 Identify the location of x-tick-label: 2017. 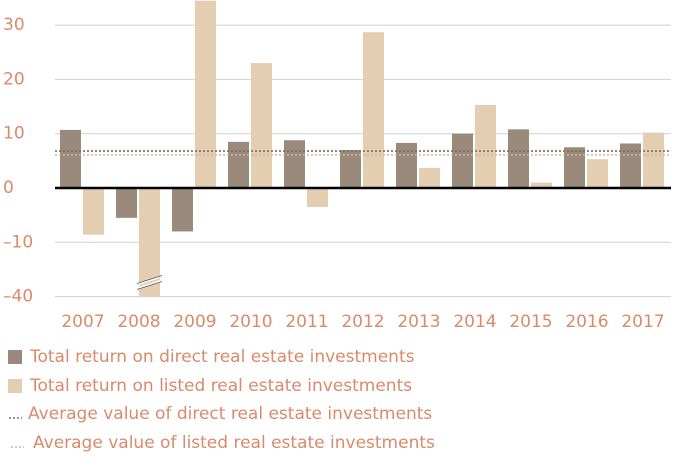
(642, 322).